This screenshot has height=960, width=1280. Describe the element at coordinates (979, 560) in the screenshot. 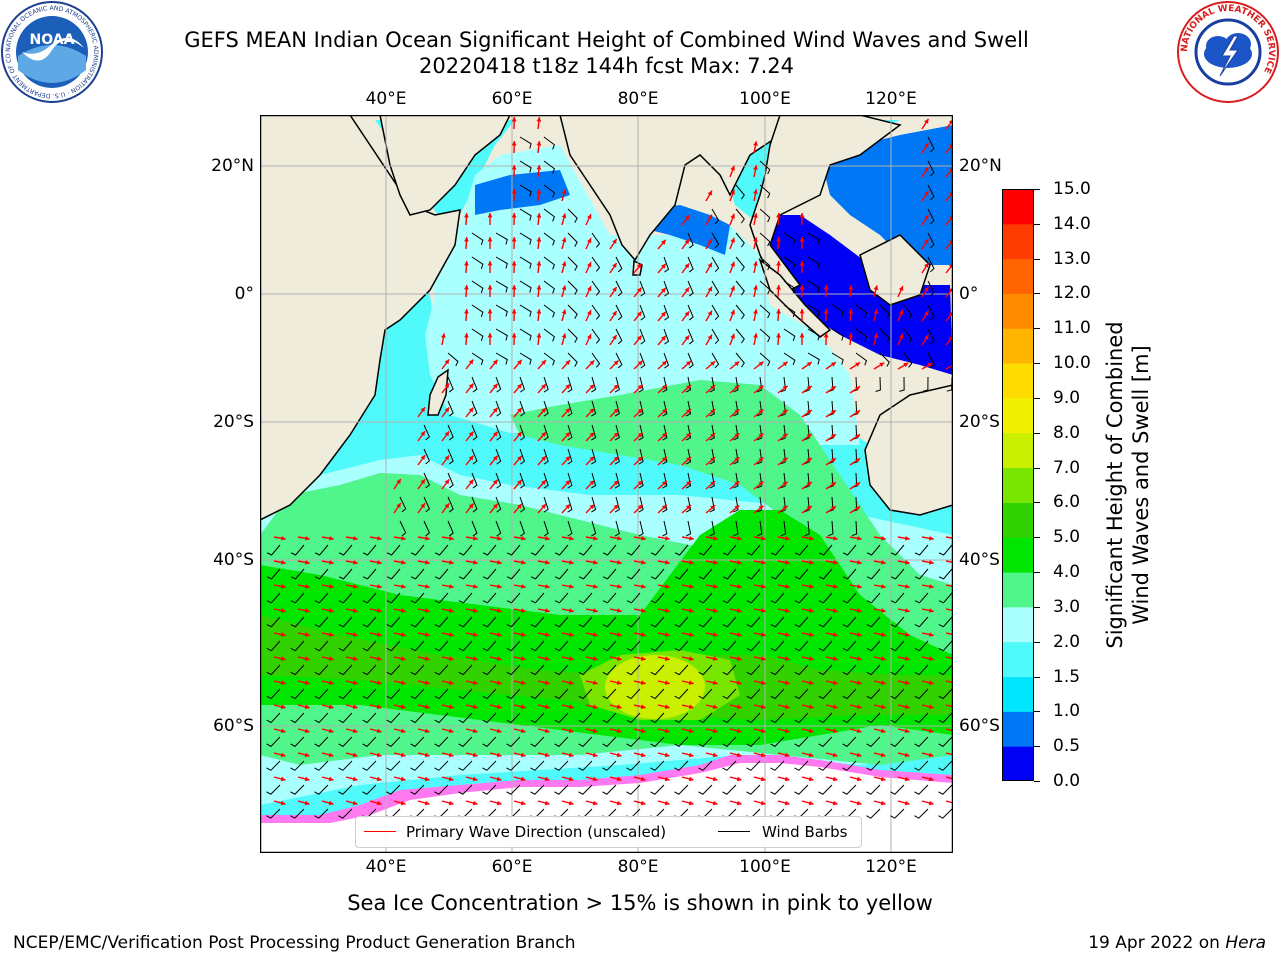

I see `lat-label-right-40s: 40°S` at that location.